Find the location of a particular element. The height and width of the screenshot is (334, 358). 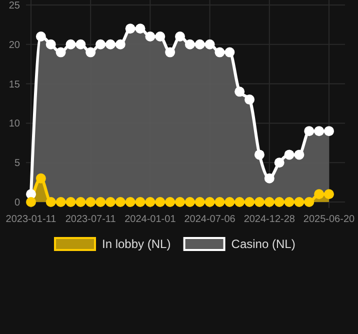

y-tick-label: 15 is located at coordinates (14, 84).